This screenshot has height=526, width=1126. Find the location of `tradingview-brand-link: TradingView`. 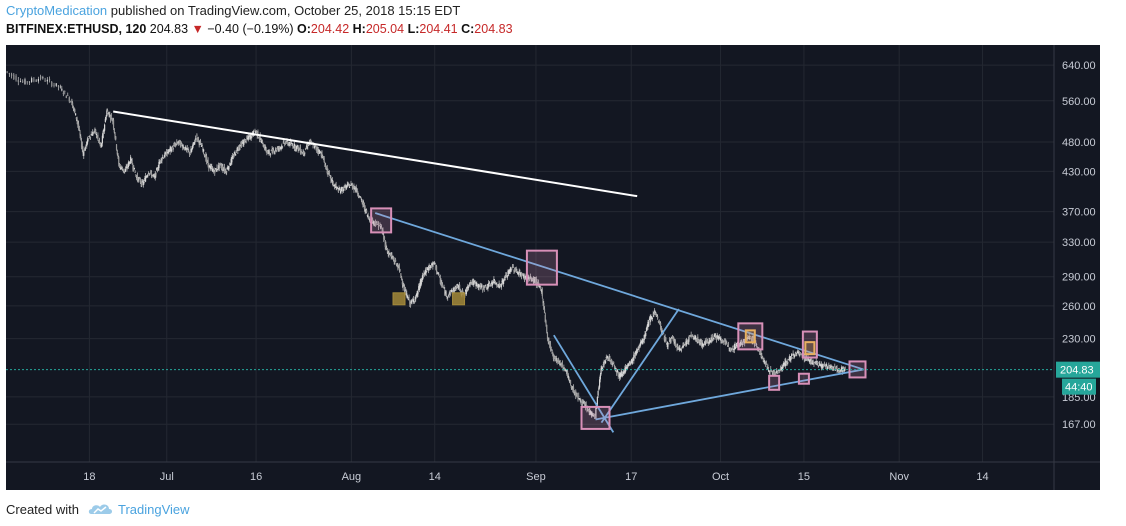

tradingview-brand-link: TradingView is located at coordinates (154, 509).